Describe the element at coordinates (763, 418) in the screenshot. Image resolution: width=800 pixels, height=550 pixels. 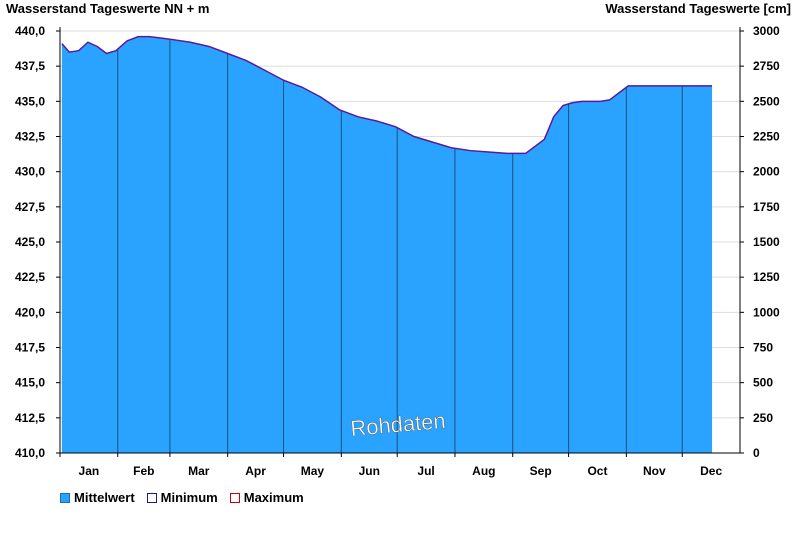
I see `right-tick-label: 250` at that location.